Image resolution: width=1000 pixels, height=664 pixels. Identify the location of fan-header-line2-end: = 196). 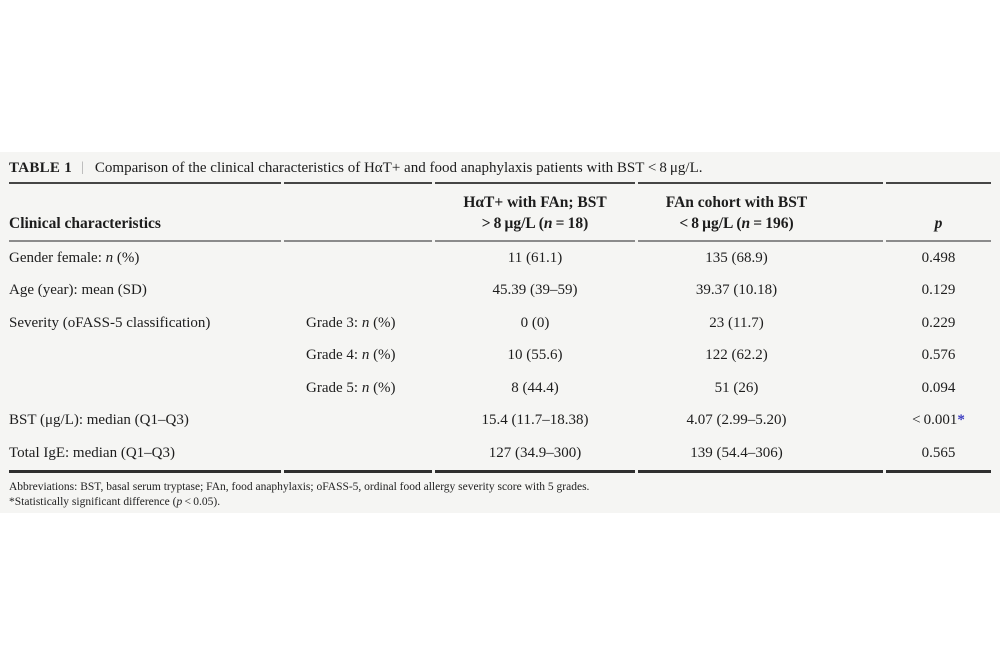
(772, 223).